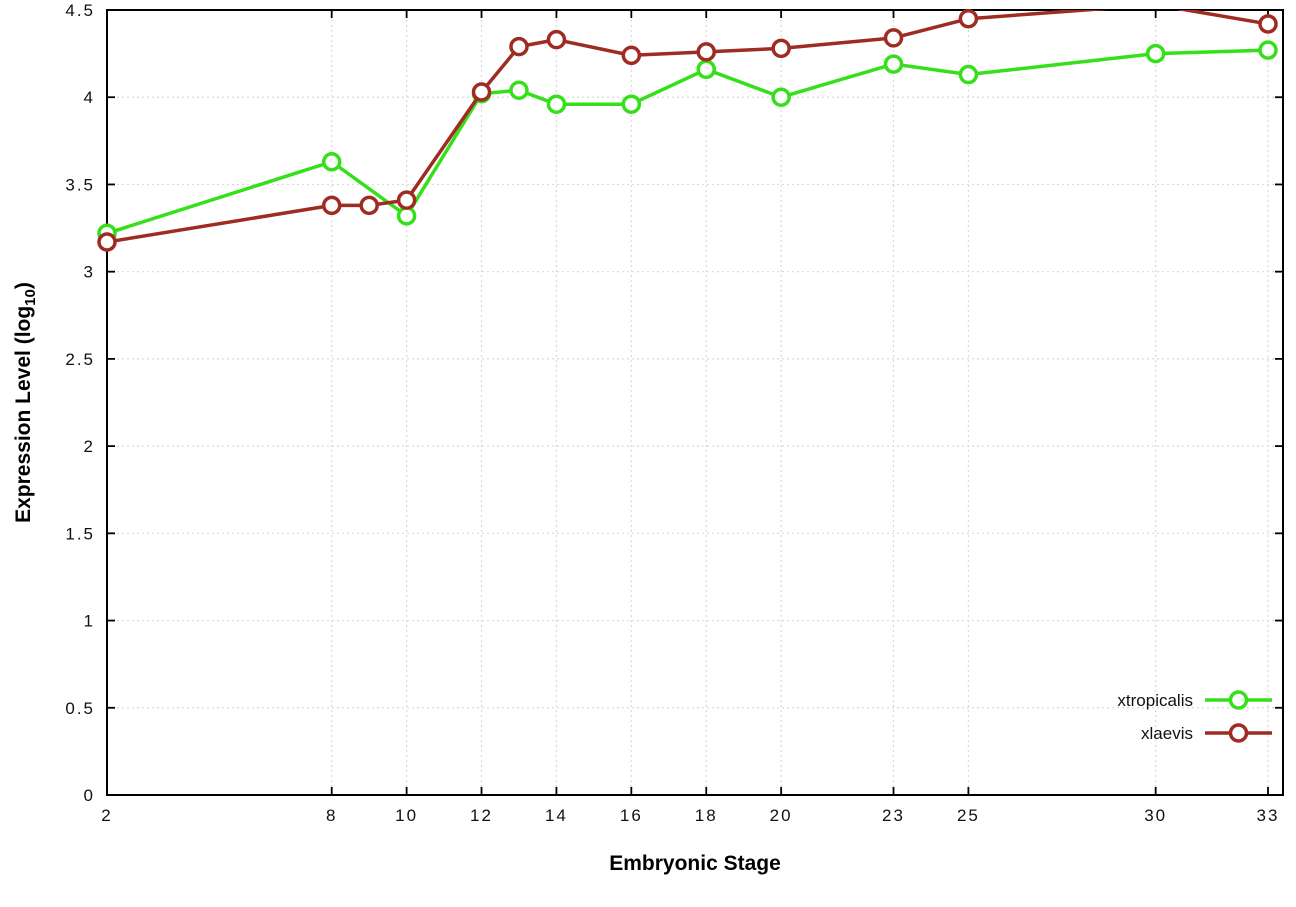  Describe the element at coordinates (481, 815) in the screenshot. I see `x-tick-label: 12` at that location.